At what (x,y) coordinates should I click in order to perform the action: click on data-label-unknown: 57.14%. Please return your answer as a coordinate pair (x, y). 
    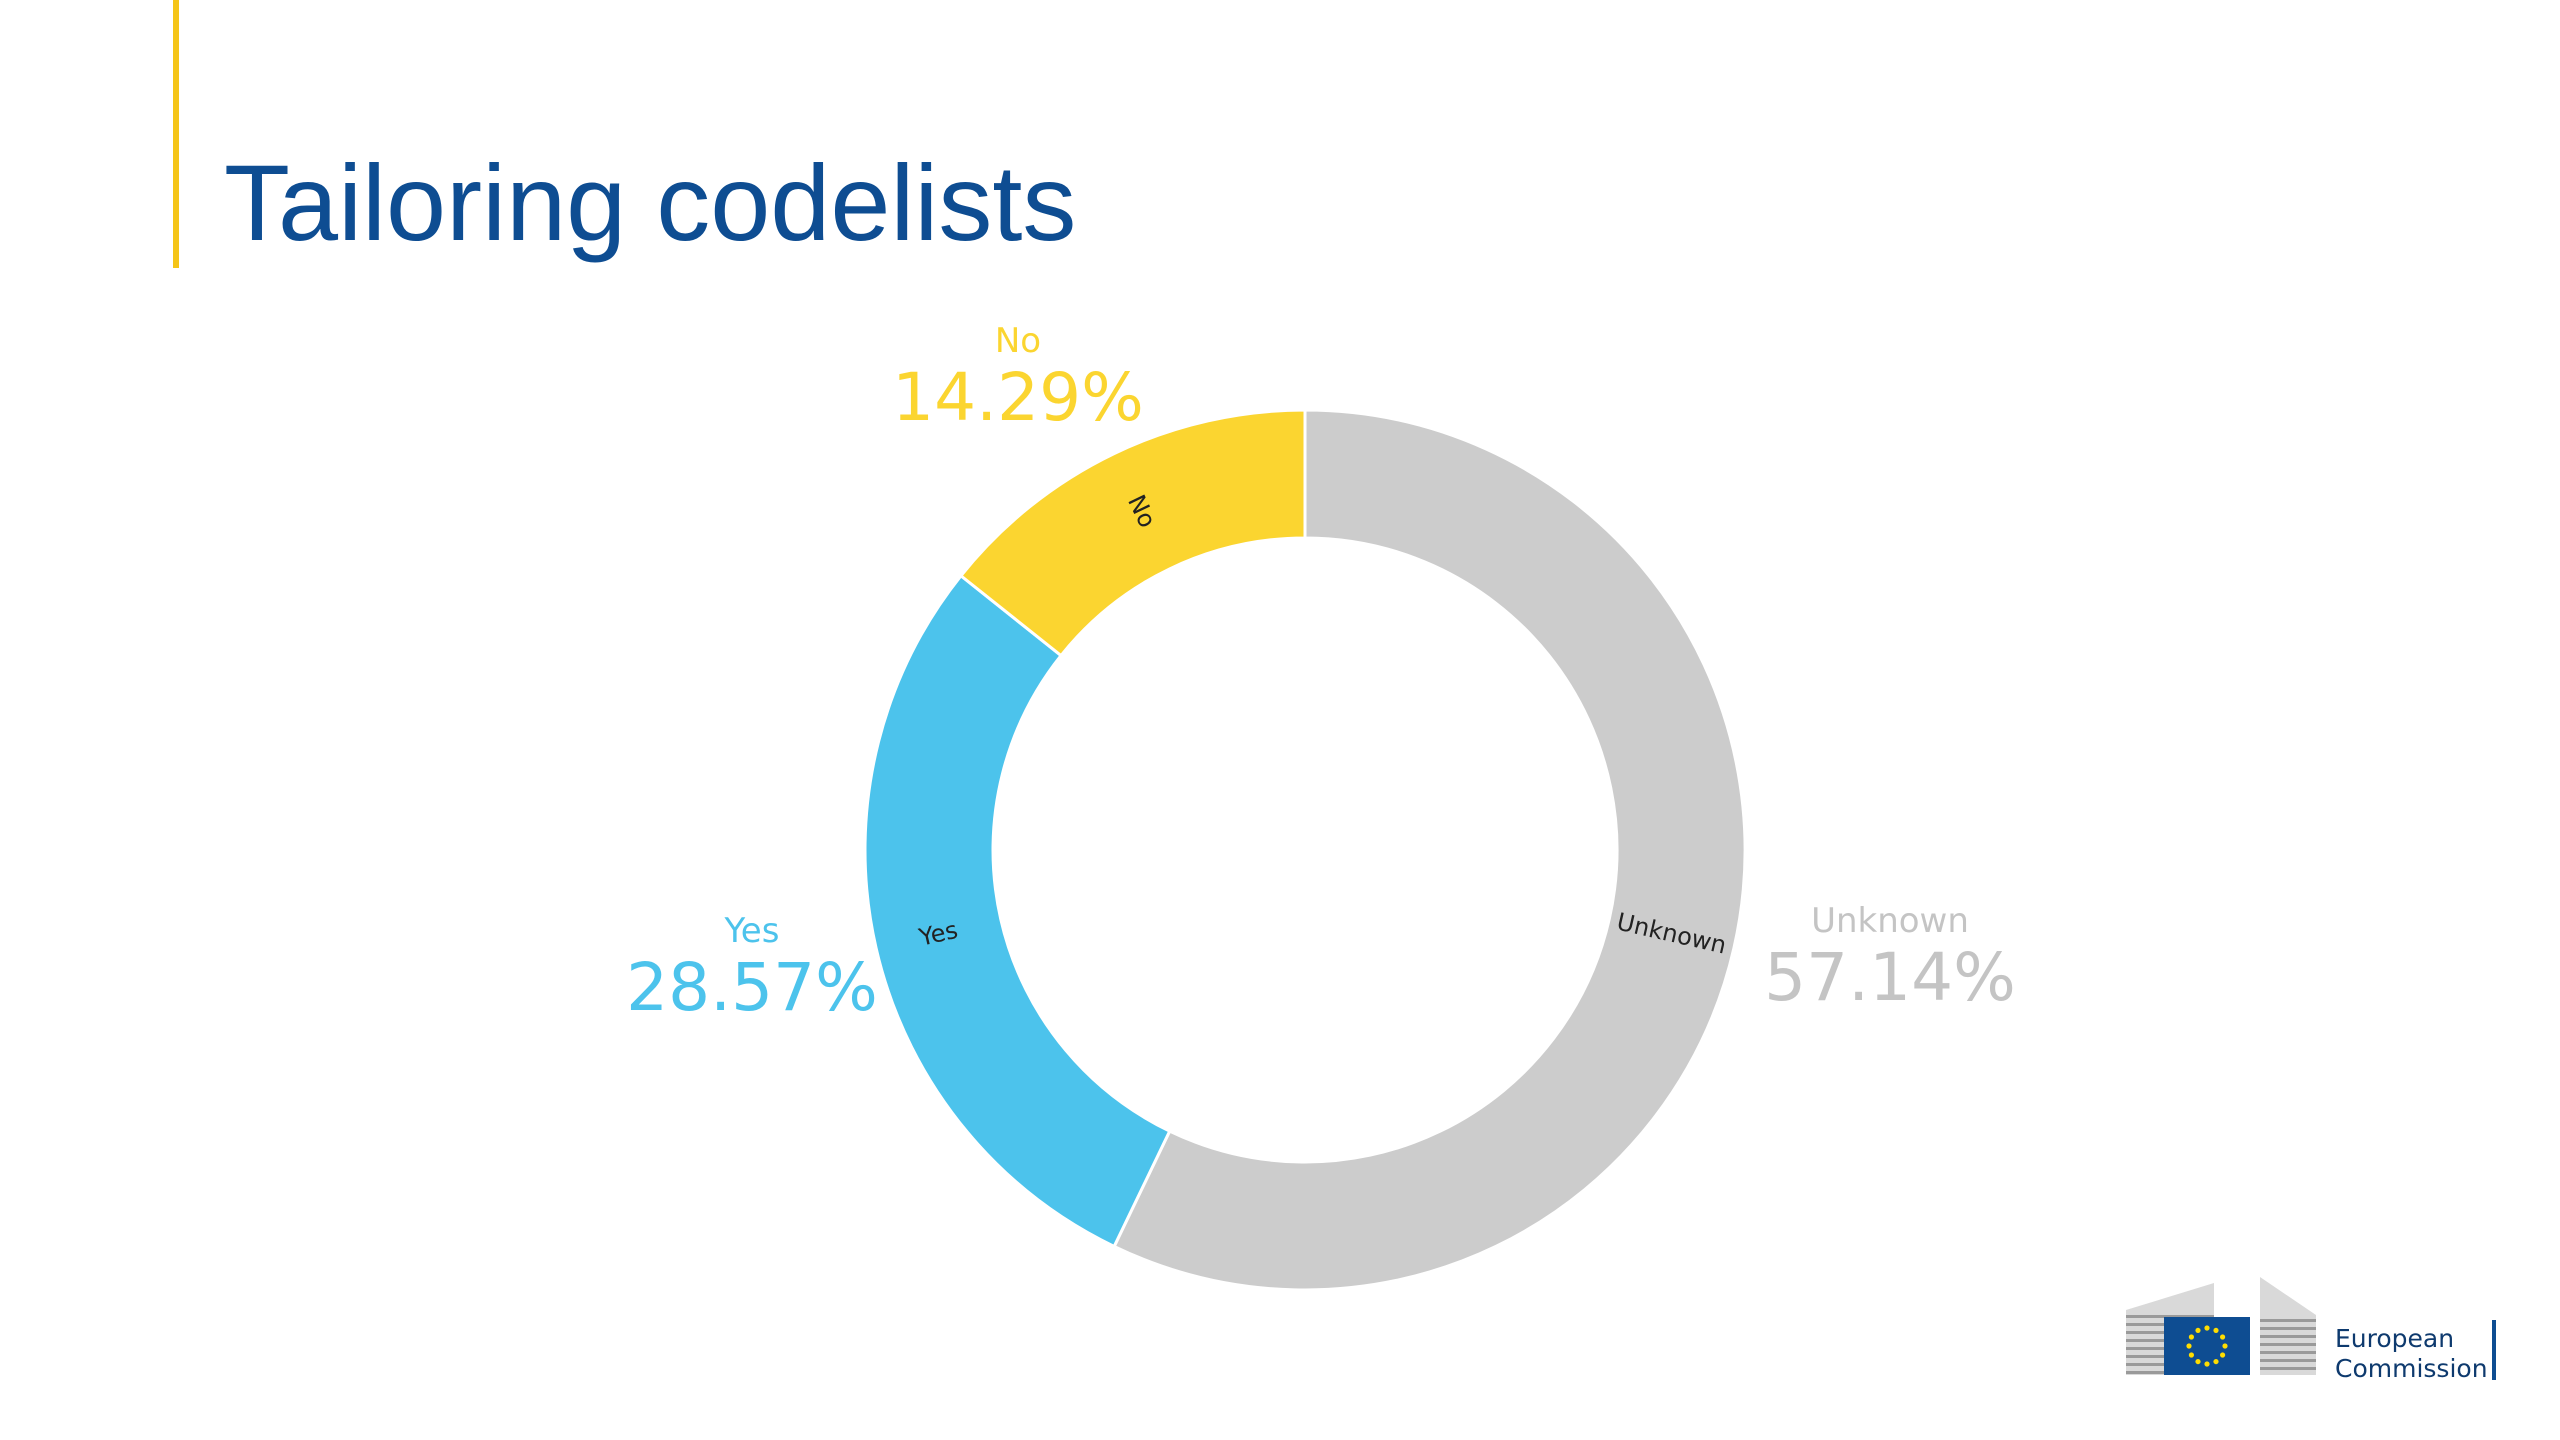
    Looking at the image, I should click on (1890, 977).